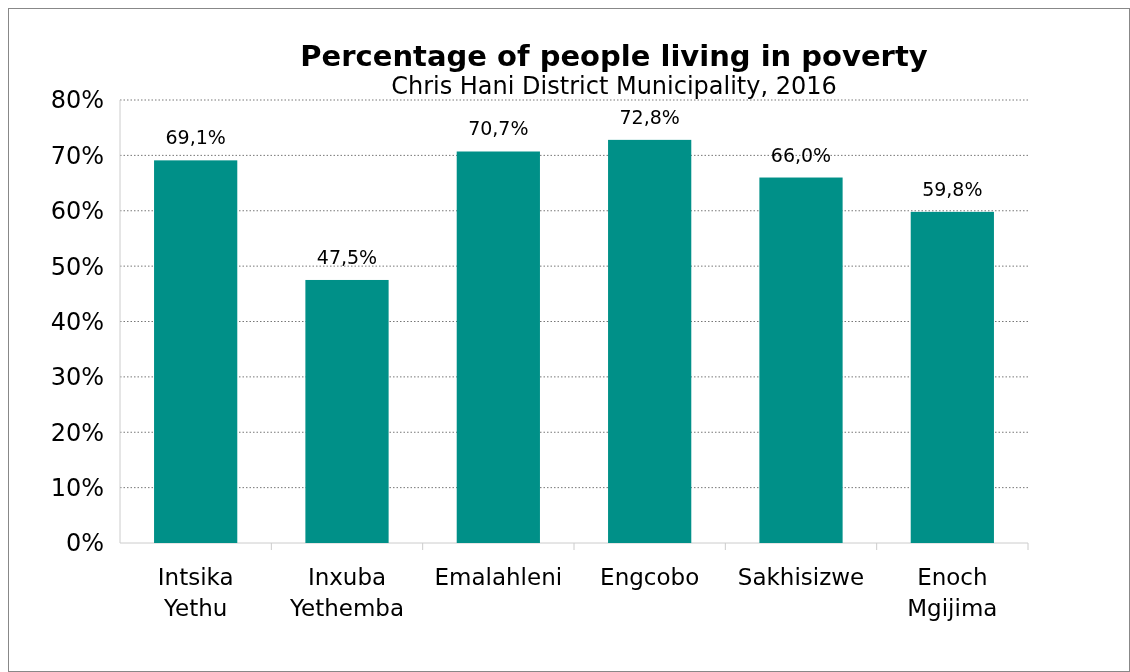  Describe the element at coordinates (952, 188) in the screenshot. I see `data-label: 59,8%` at that location.